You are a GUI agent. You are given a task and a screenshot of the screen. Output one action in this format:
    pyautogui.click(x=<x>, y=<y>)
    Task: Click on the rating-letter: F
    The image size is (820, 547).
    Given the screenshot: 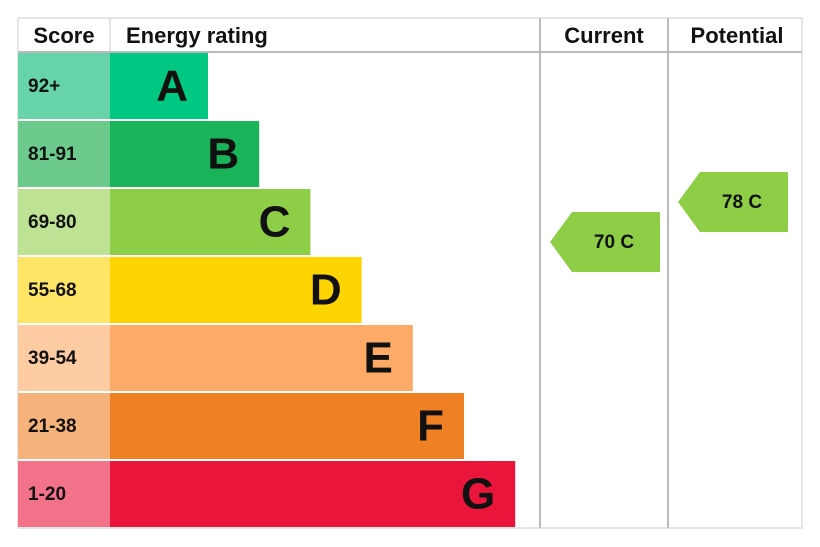 What is the action you would take?
    pyautogui.click(x=430, y=426)
    